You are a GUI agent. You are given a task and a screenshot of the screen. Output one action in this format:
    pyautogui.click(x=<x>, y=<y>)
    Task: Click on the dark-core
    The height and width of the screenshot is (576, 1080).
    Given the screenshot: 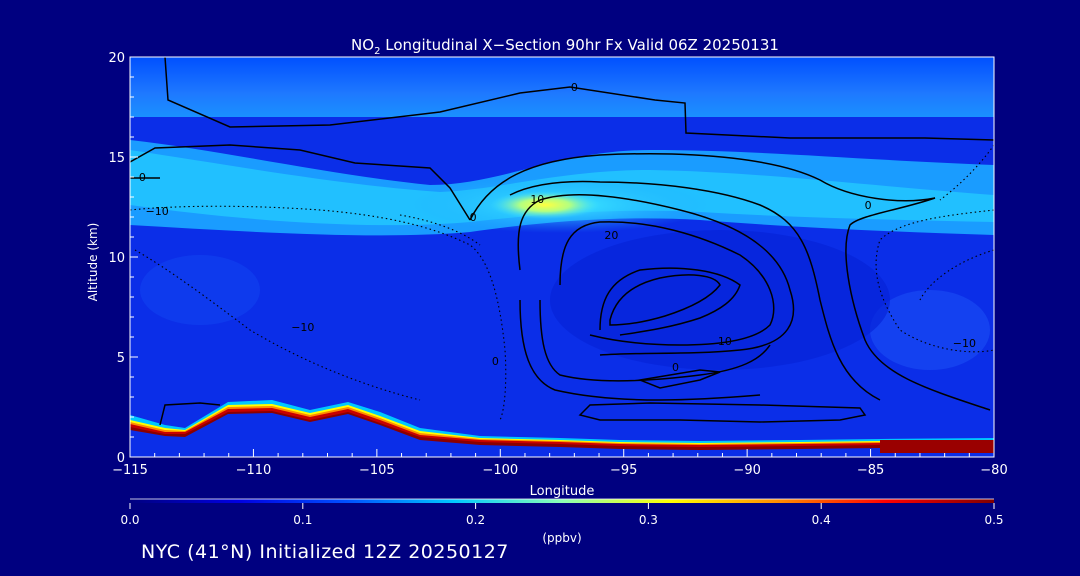 What is the action you would take?
    pyautogui.click(x=720, y=300)
    